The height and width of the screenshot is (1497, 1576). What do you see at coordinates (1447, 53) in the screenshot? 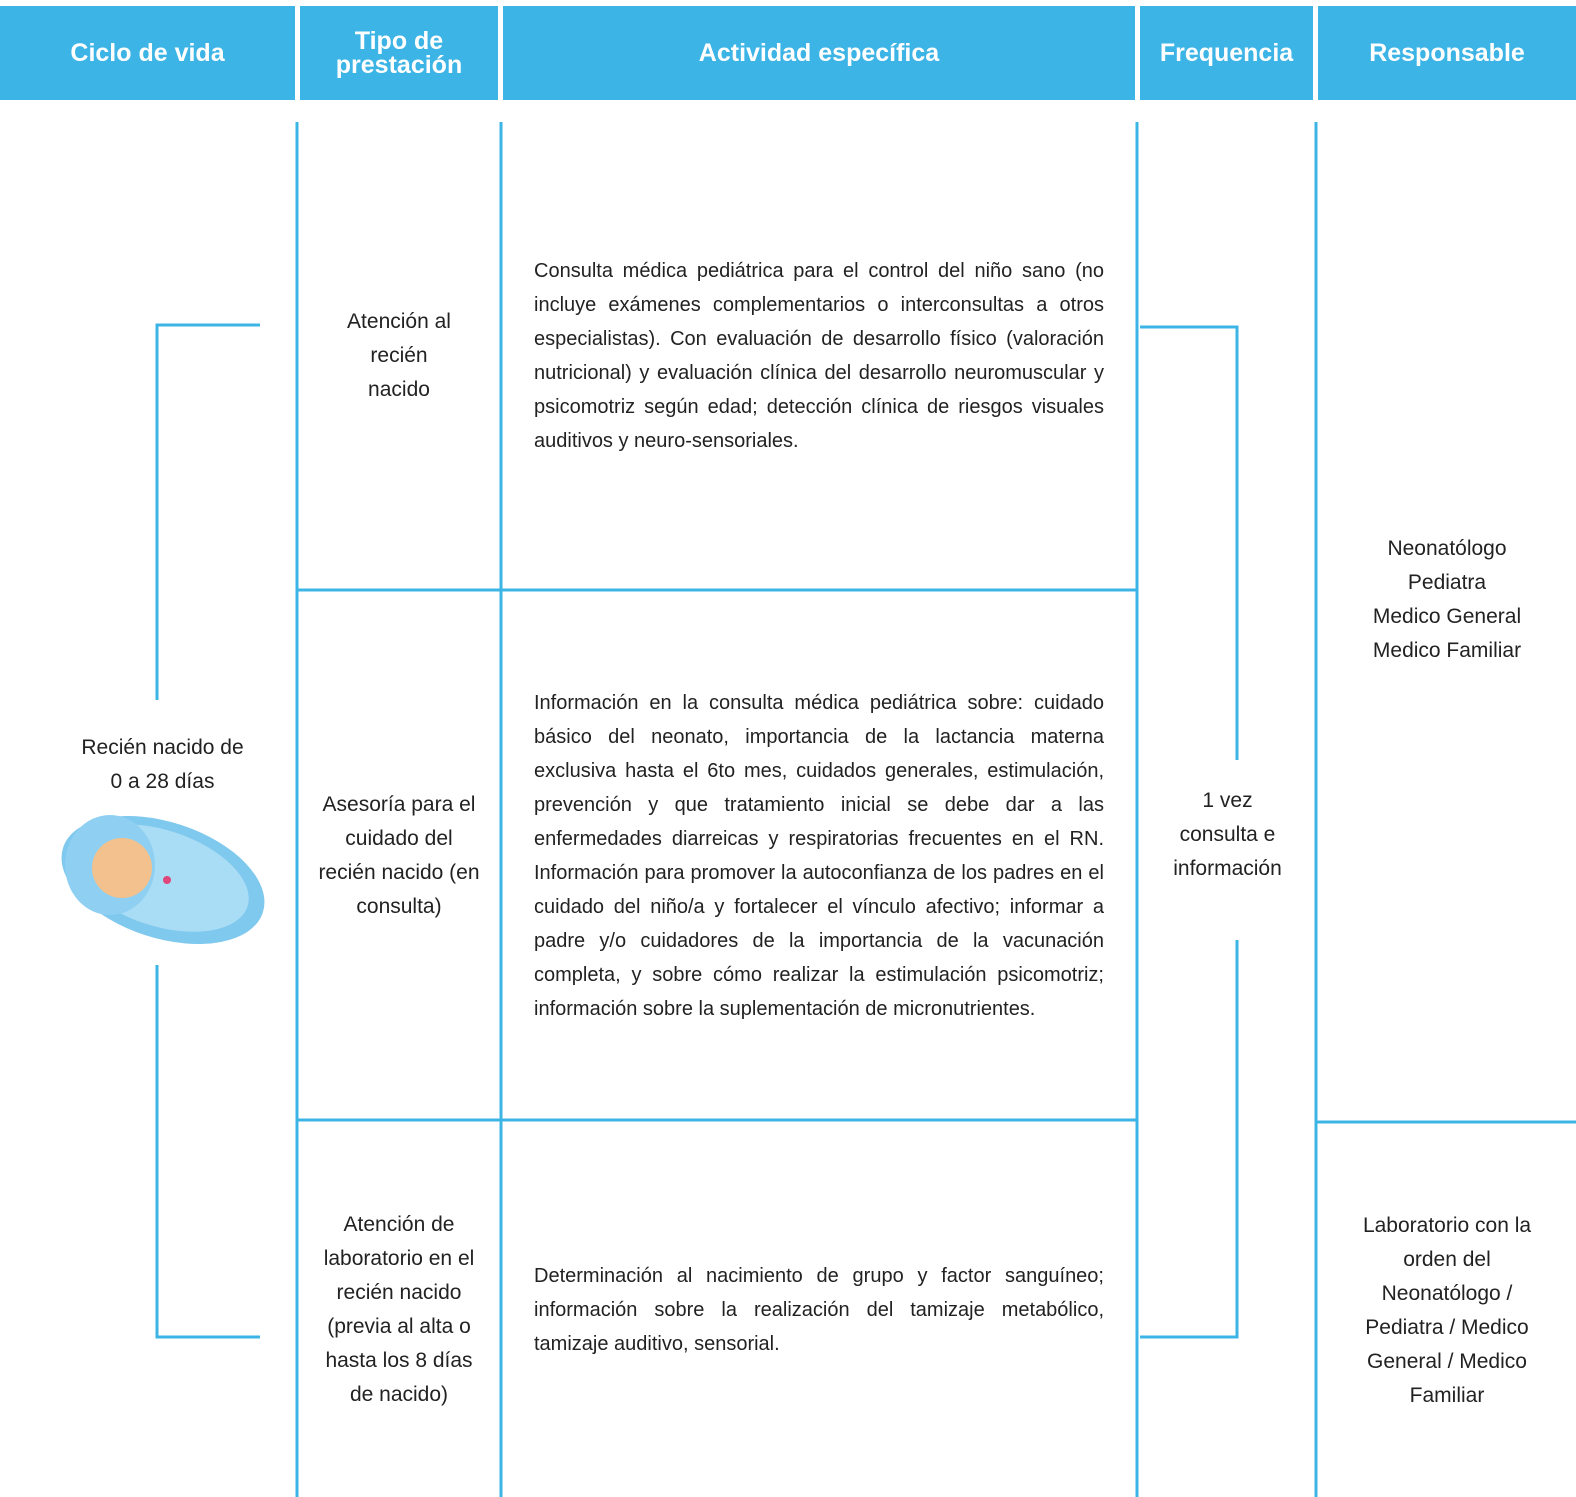
I see `header-cell: Responsable` at bounding box center [1447, 53].